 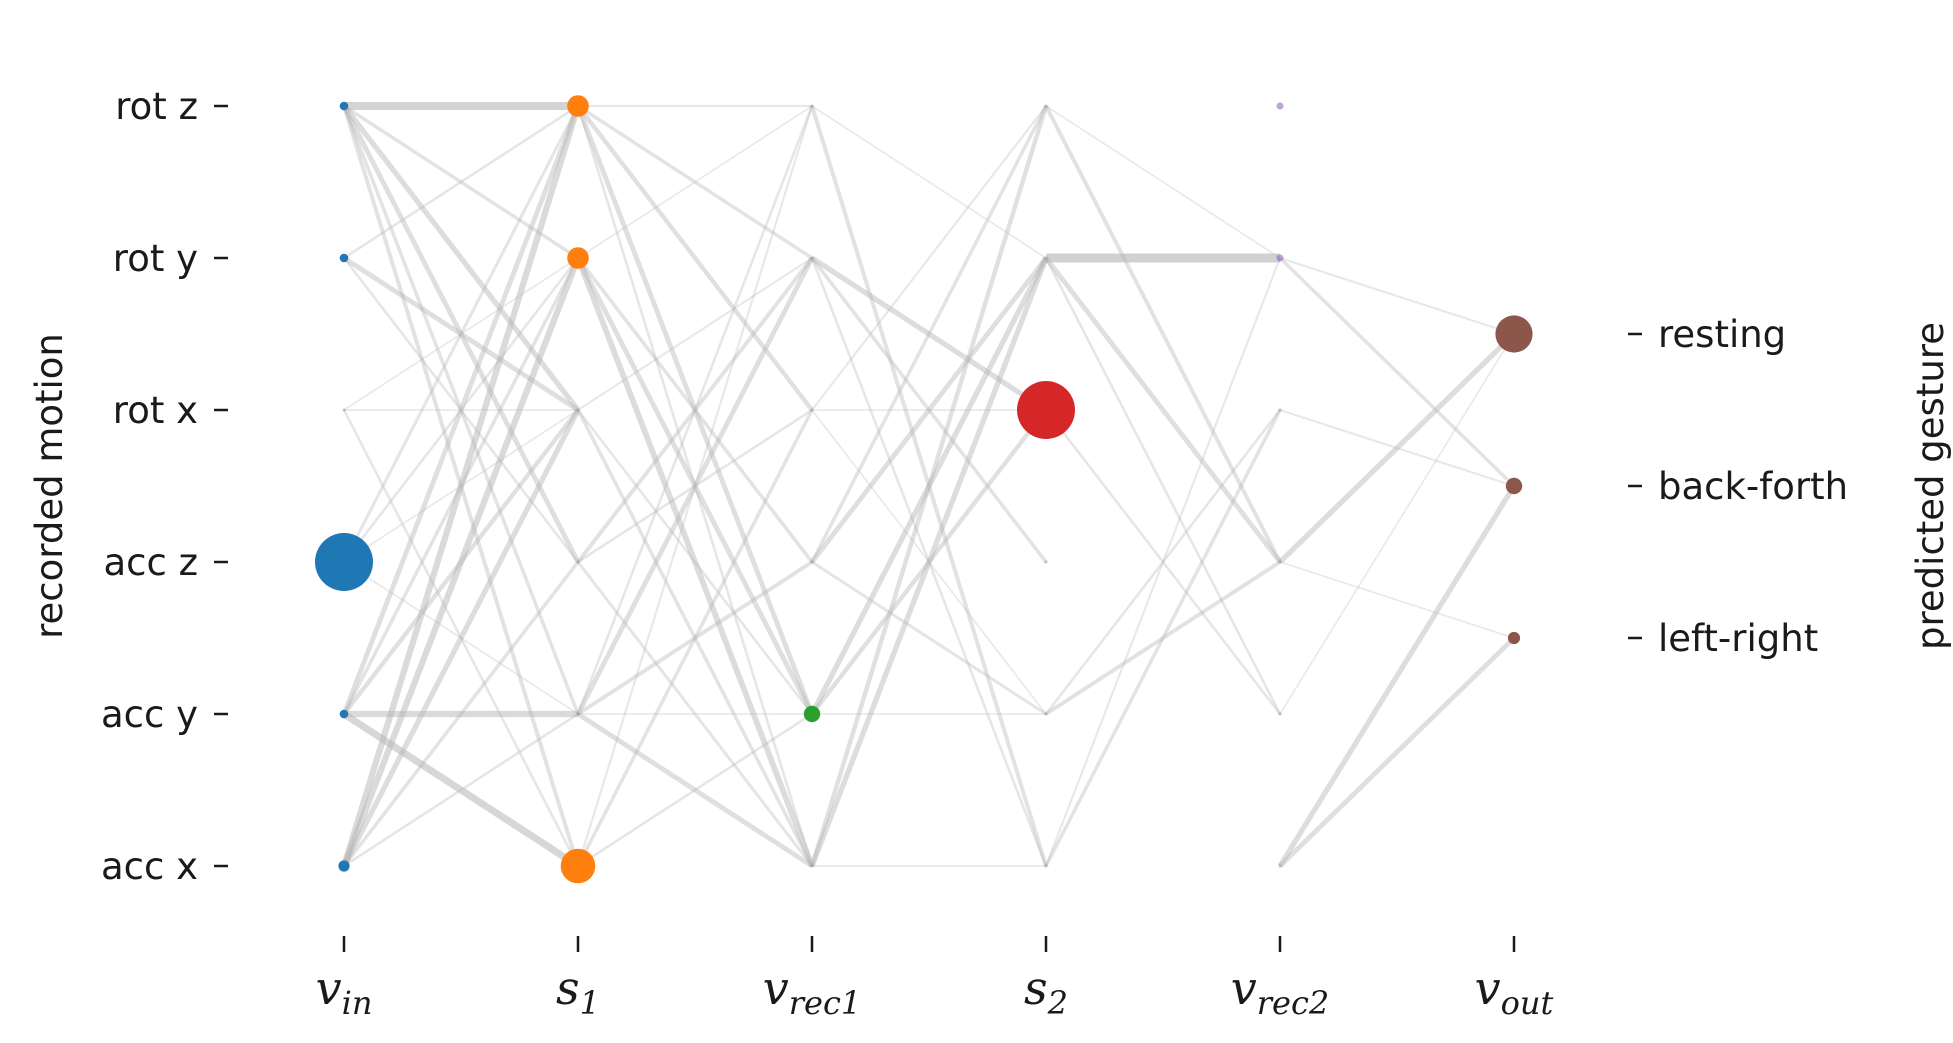 I want to click on edge-vrec15-s21, so click(x=929, y=562).